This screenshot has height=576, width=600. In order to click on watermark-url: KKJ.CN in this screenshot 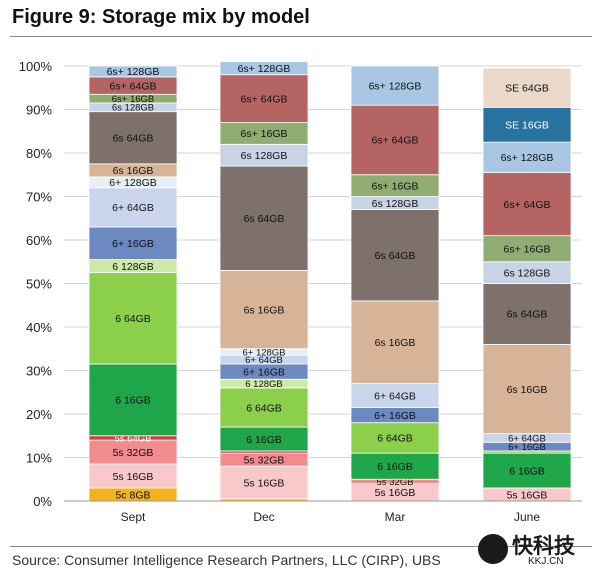, I will do `click(546, 561)`.